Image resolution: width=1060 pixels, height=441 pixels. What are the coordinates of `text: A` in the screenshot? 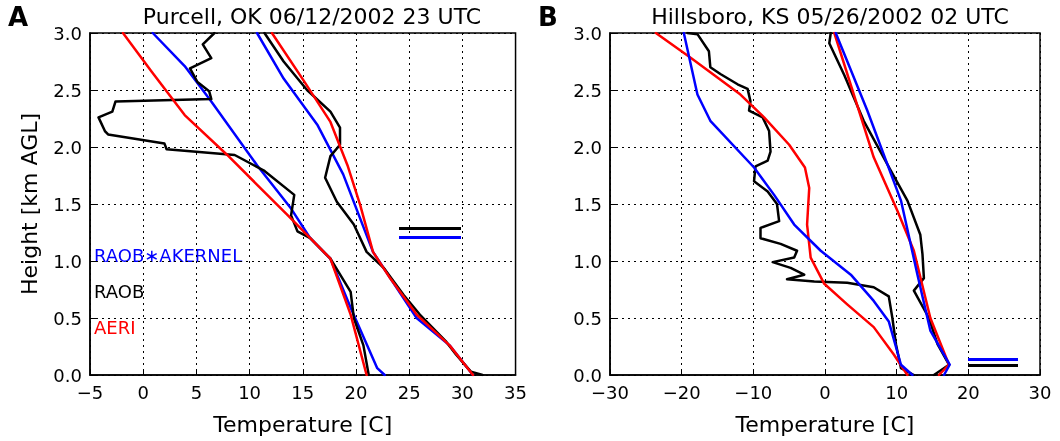 It's located at (18, 17).